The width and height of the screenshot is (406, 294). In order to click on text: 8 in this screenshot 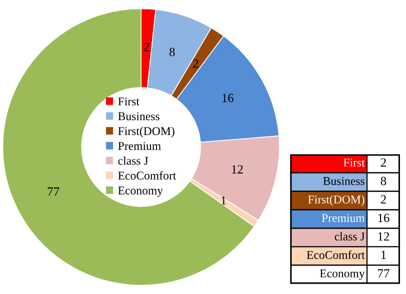, I will do `click(383, 181)`.